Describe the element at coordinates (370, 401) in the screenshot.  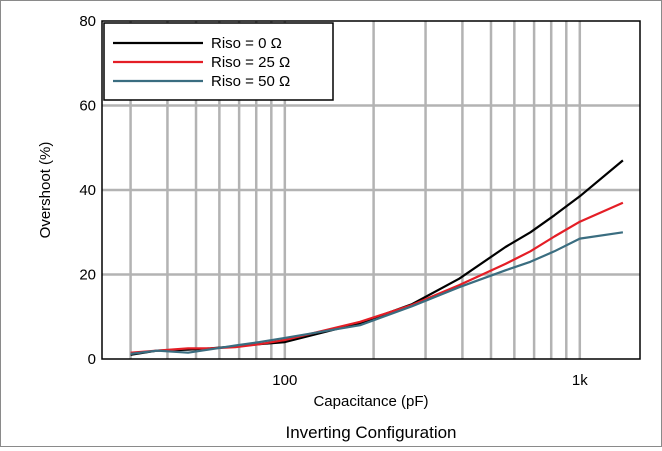
I see `x-axis-label: Capacitance (pF)` at that location.